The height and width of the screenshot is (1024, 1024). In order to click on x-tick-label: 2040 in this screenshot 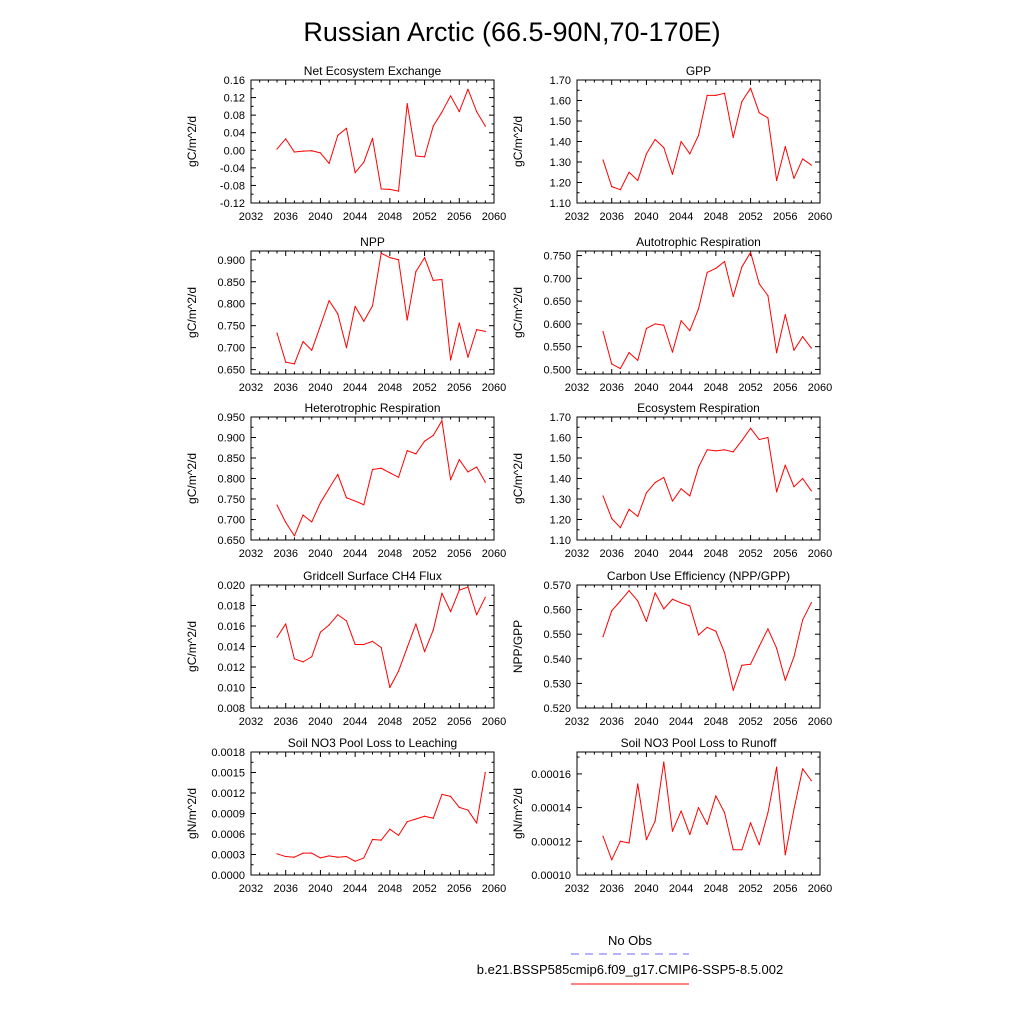, I will do `click(320, 388)`.